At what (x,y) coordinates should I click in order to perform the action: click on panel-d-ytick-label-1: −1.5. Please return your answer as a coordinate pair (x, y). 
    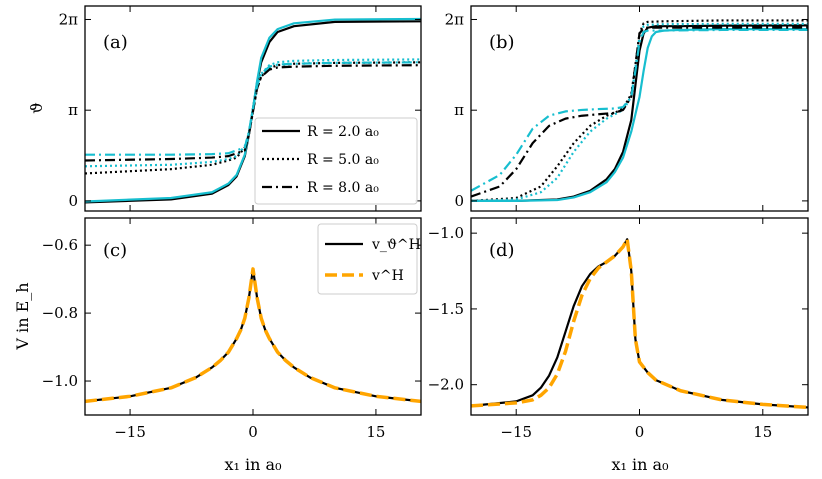
    Looking at the image, I should click on (446, 309).